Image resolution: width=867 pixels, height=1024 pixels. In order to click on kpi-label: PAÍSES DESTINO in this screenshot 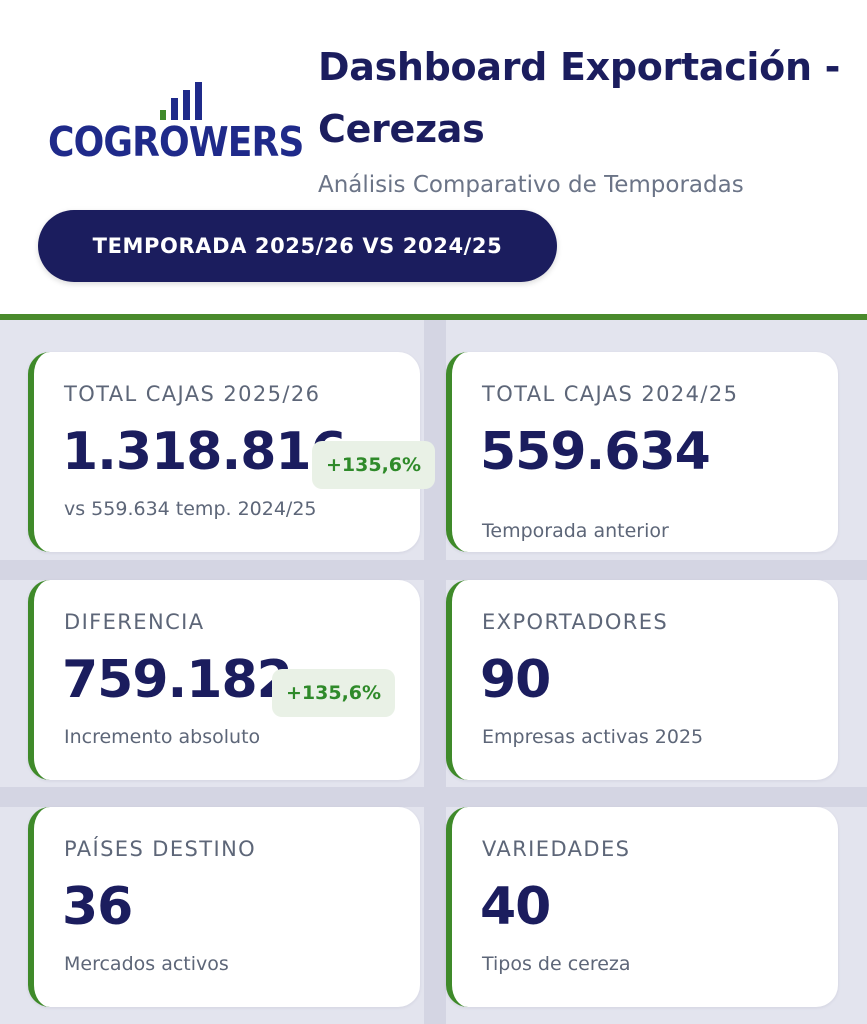, I will do `click(160, 849)`.